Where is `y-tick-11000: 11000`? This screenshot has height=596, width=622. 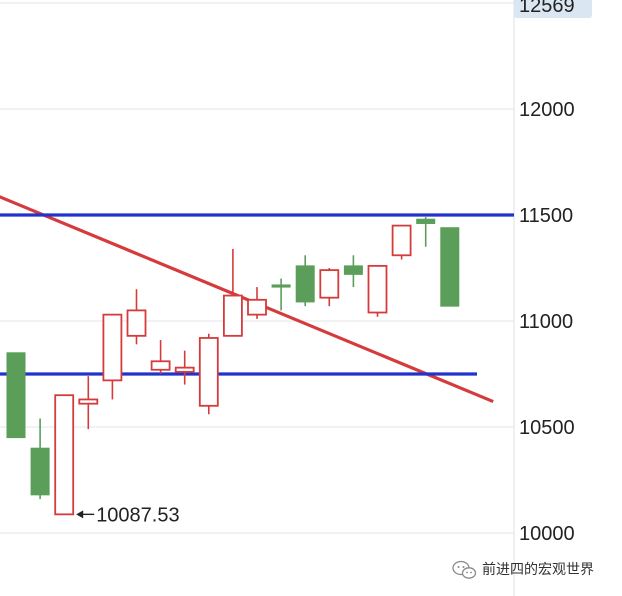
y-tick-11000: 11000 is located at coordinates (546, 322).